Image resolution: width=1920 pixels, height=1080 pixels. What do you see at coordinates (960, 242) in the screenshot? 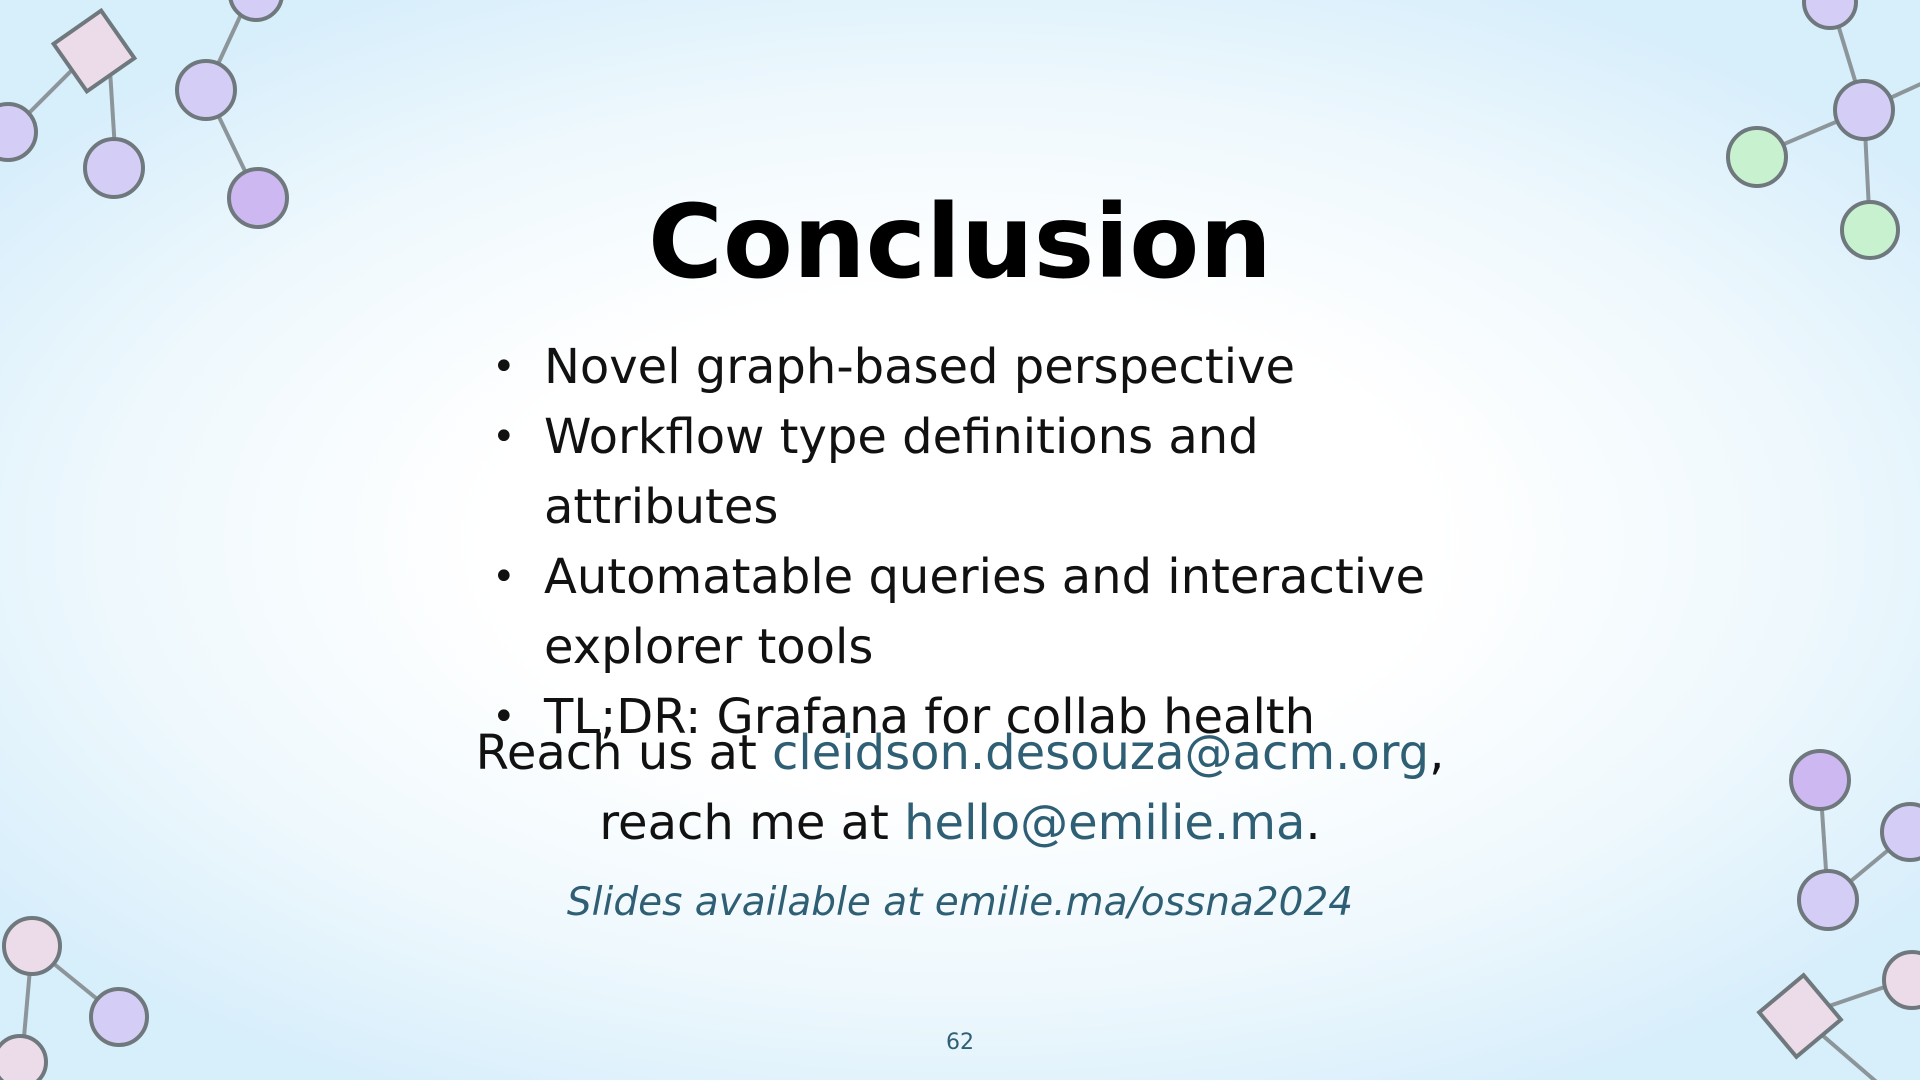
I see `slide-title: Conclusion` at bounding box center [960, 242].